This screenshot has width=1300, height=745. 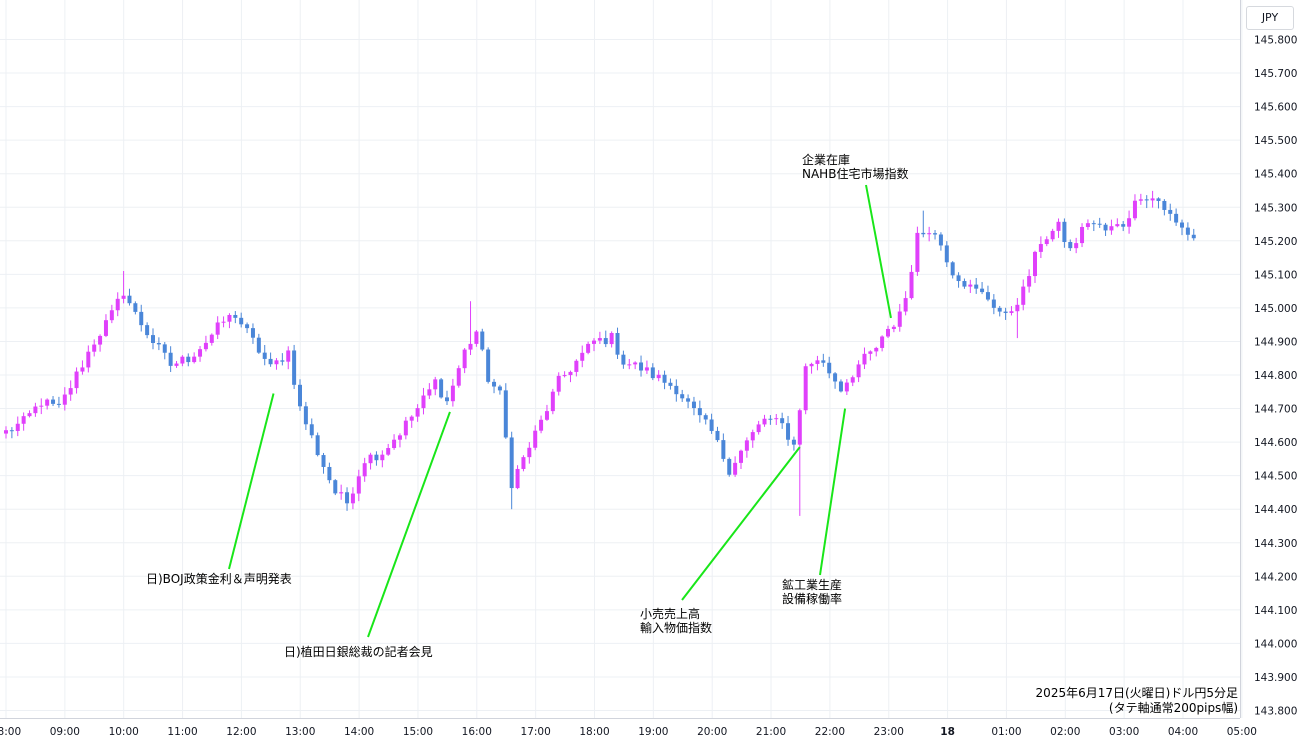 I want to click on y-tick-label: 143.900, so click(x=1275, y=678).